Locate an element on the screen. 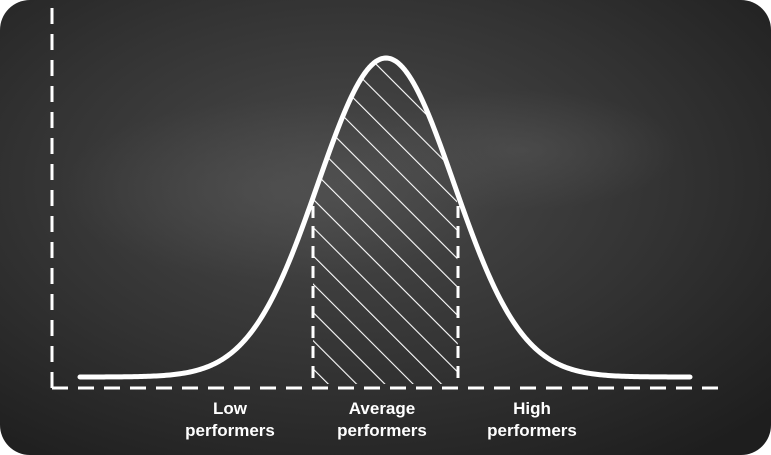 This screenshot has height=455, width=771. average-performers-line2: performers is located at coordinates (382, 430).